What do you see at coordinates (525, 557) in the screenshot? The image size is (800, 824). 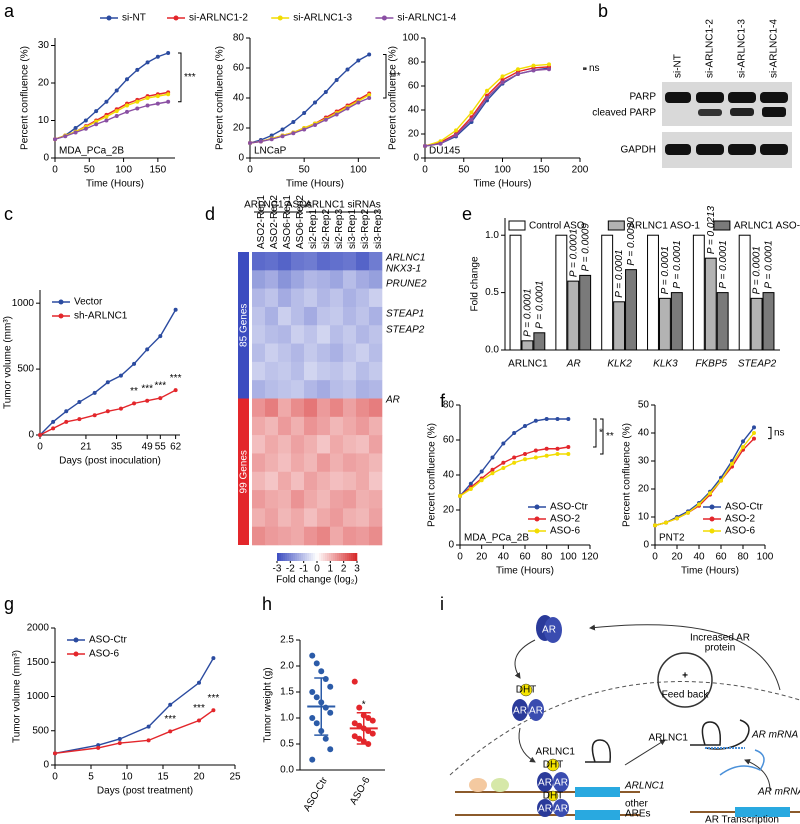 I see `x-tick-label: 60` at bounding box center [525, 557].